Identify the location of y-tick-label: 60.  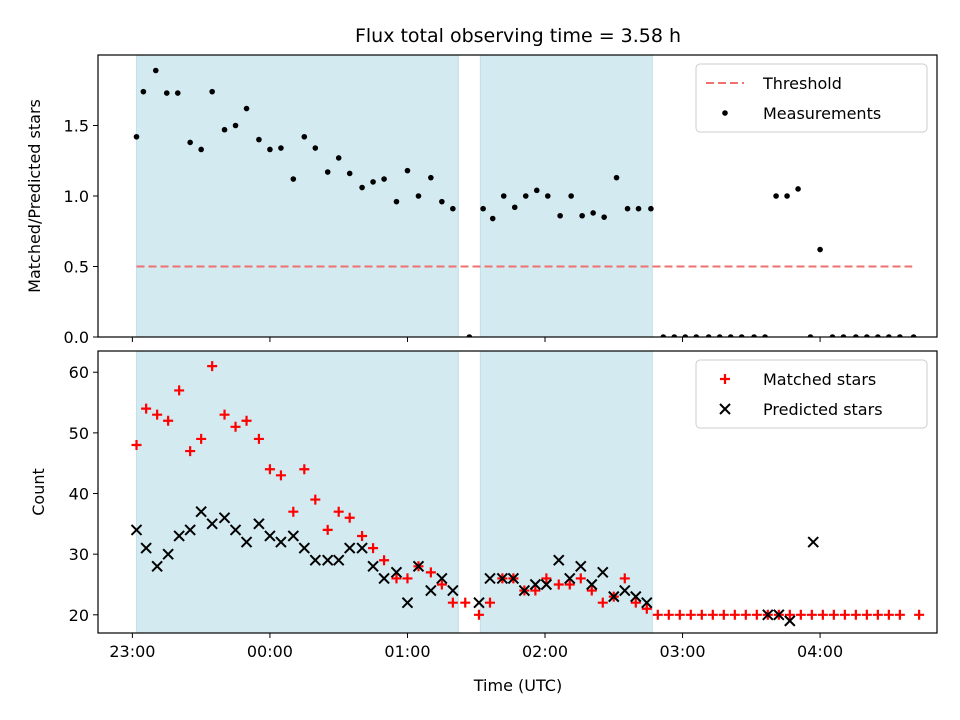
(79, 372).